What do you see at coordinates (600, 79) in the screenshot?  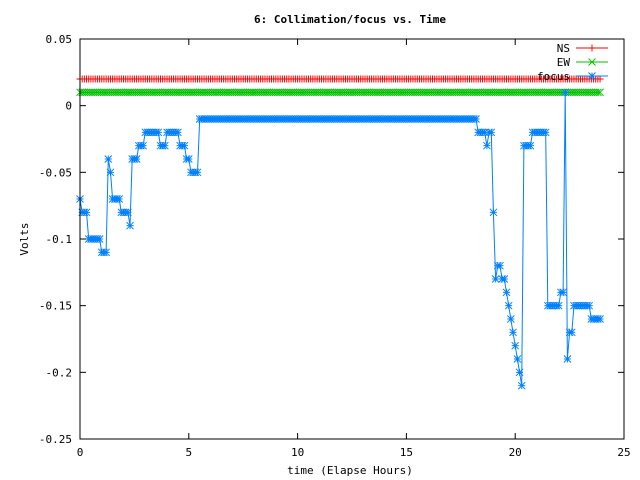 I see `point-ns` at bounding box center [600, 79].